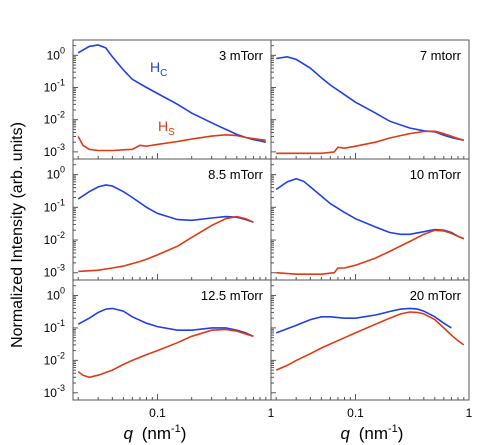 This screenshot has height=445, width=491. I want to click on panel-2: 10⁰ 10⁻¹ 10⁻² 10⁻³ 8.5 mTorr, so click(158, 219).